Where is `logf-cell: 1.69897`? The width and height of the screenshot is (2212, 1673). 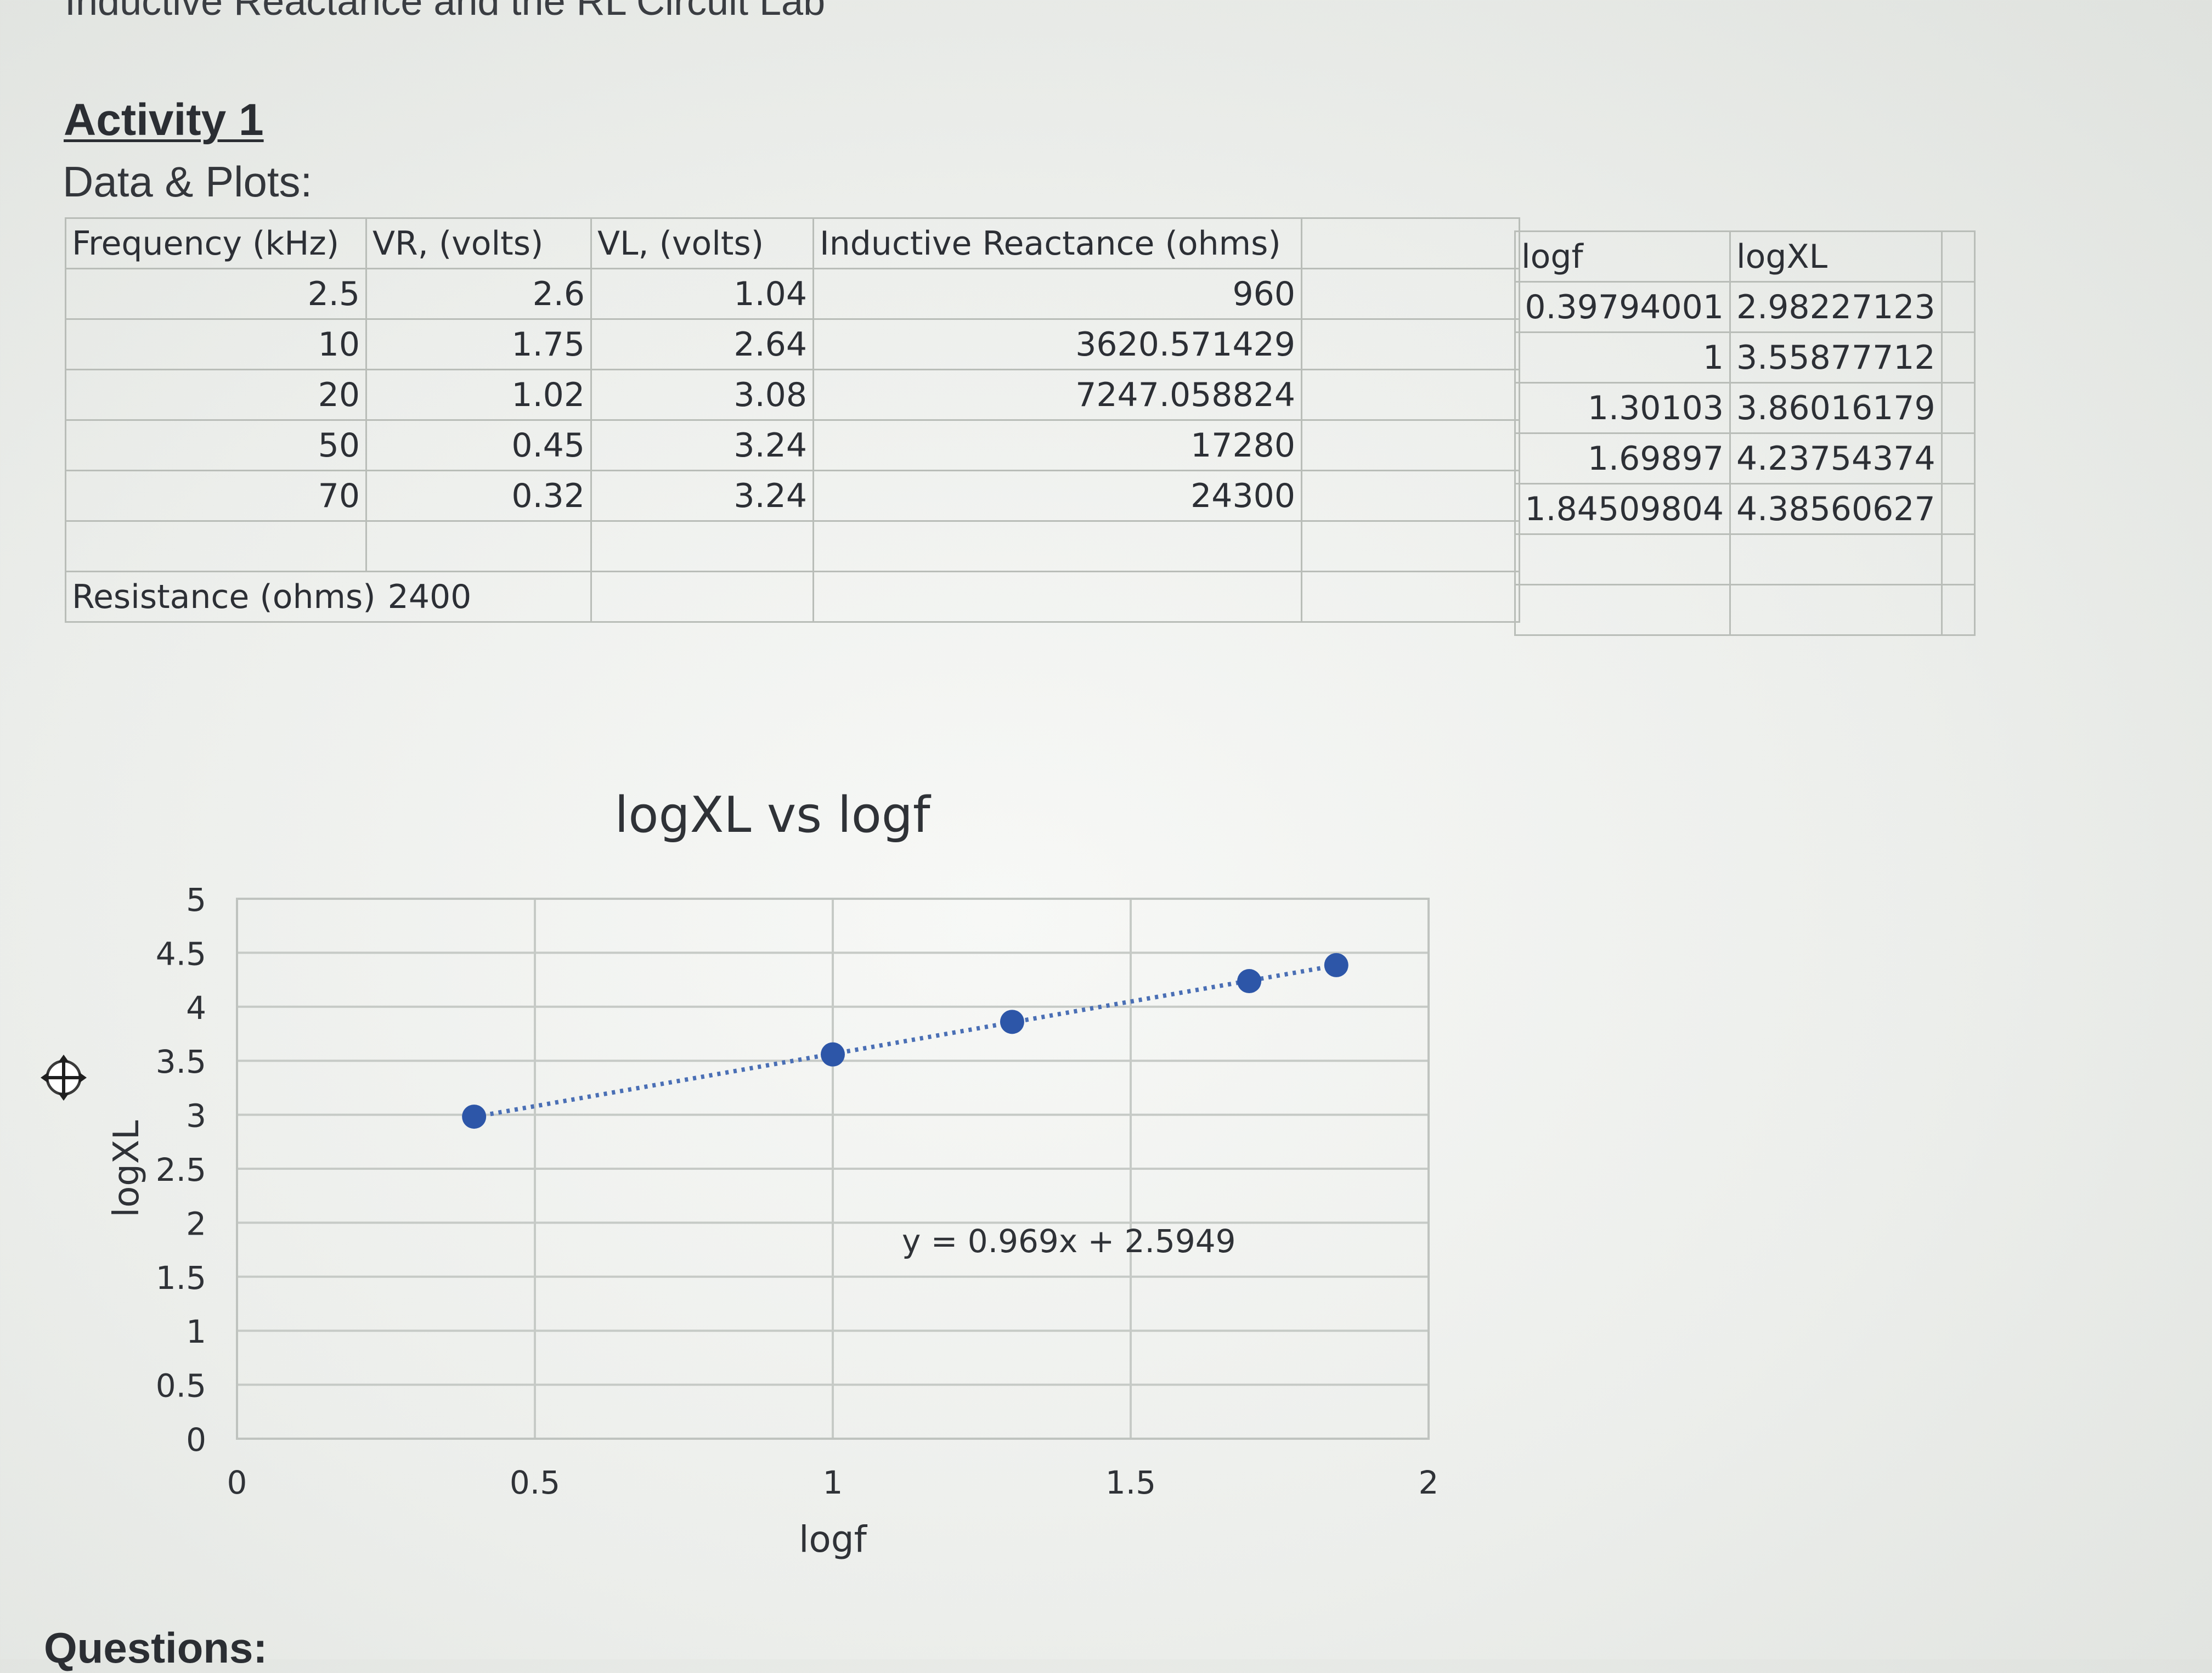 logf-cell: 1.69897 is located at coordinates (1623, 458).